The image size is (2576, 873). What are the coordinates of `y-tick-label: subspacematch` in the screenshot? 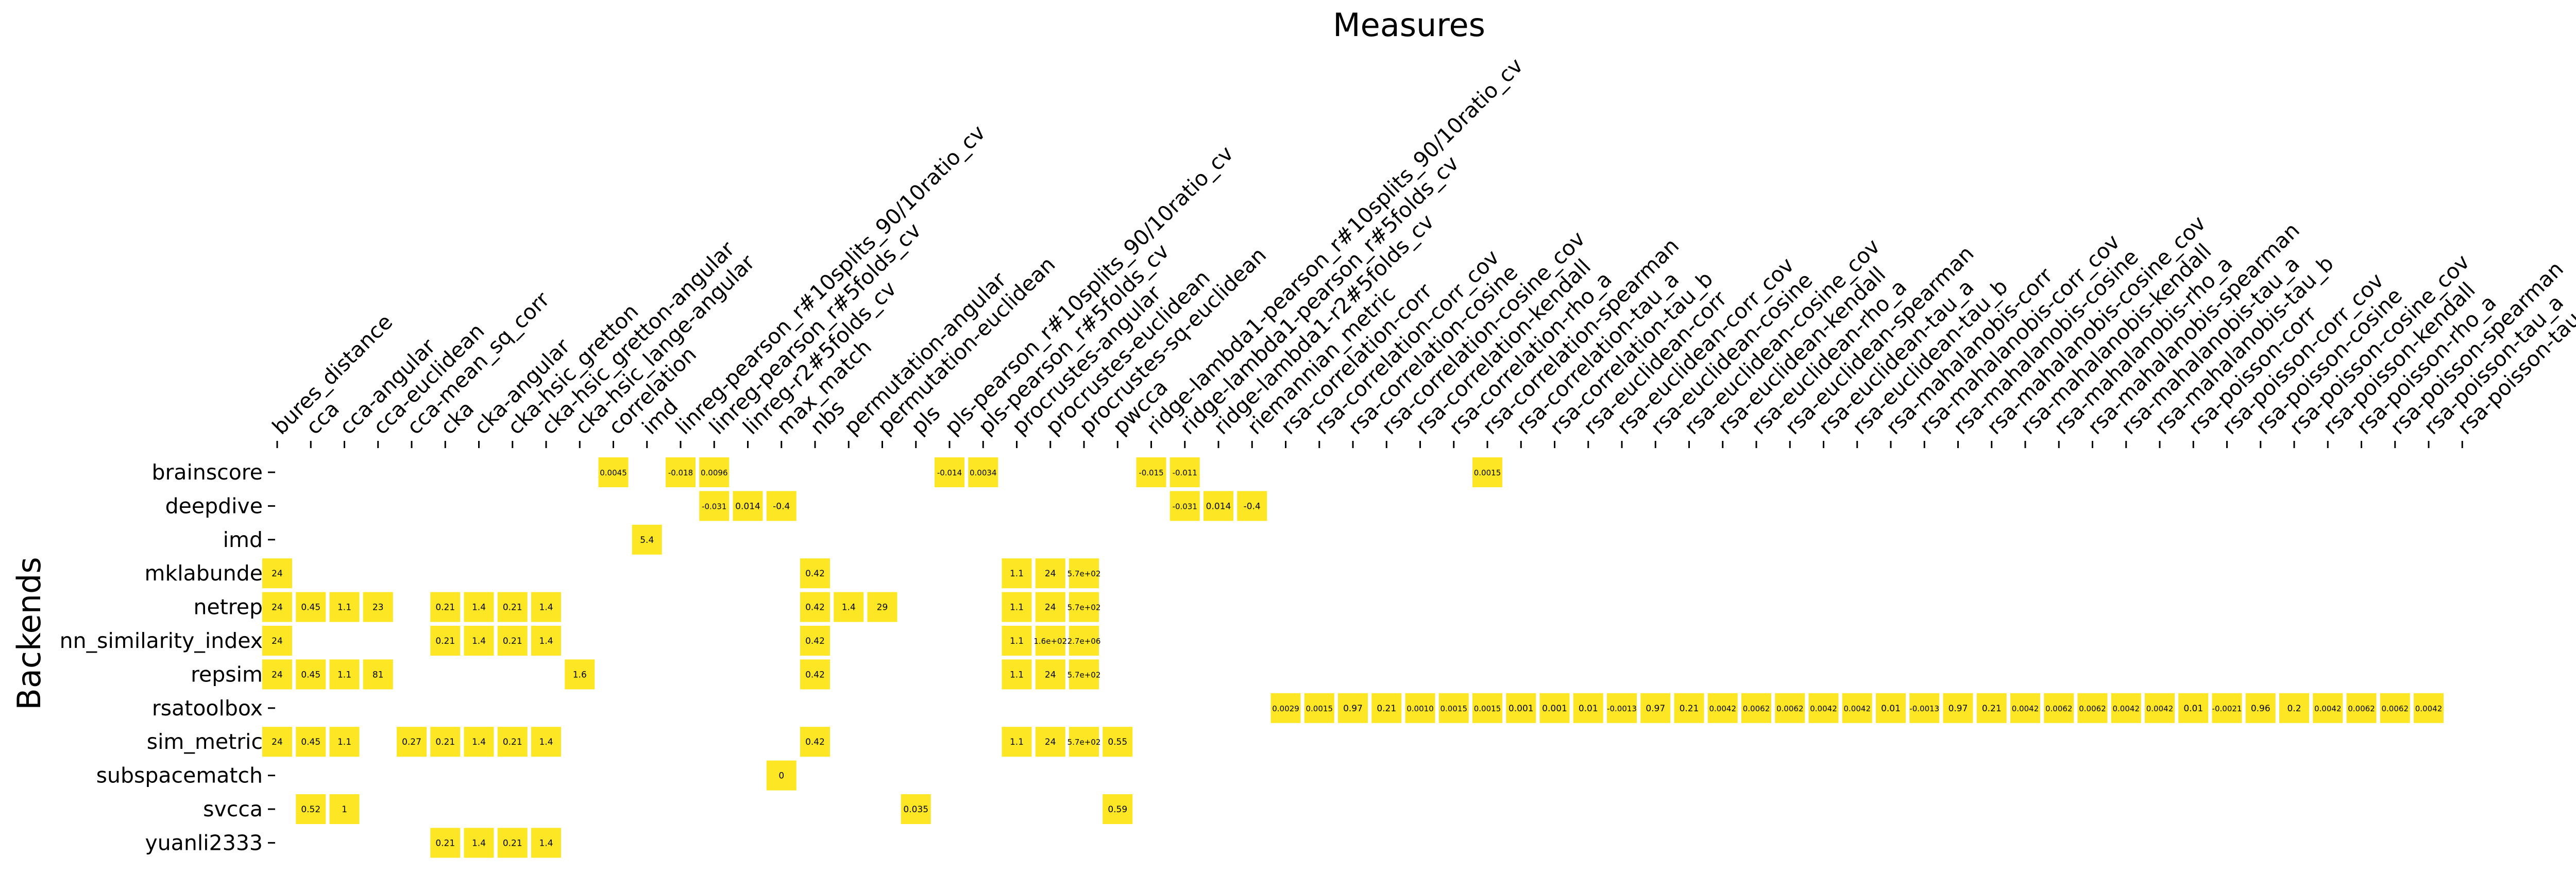 It's located at (180, 775).